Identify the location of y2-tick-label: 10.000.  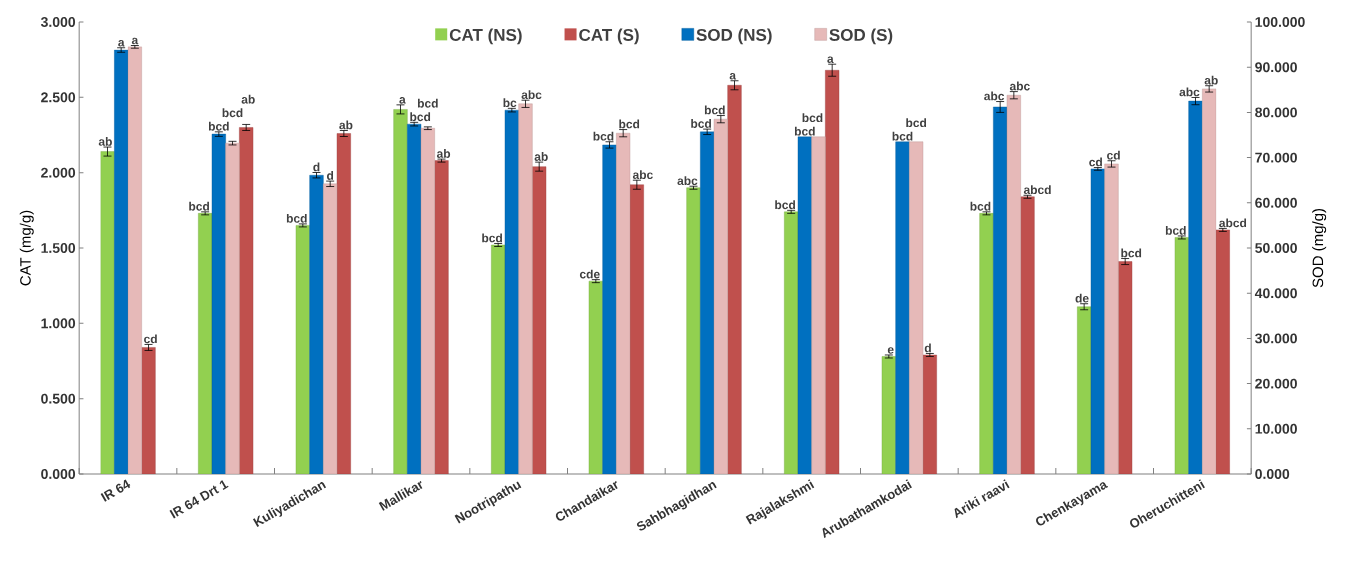
(1276, 428).